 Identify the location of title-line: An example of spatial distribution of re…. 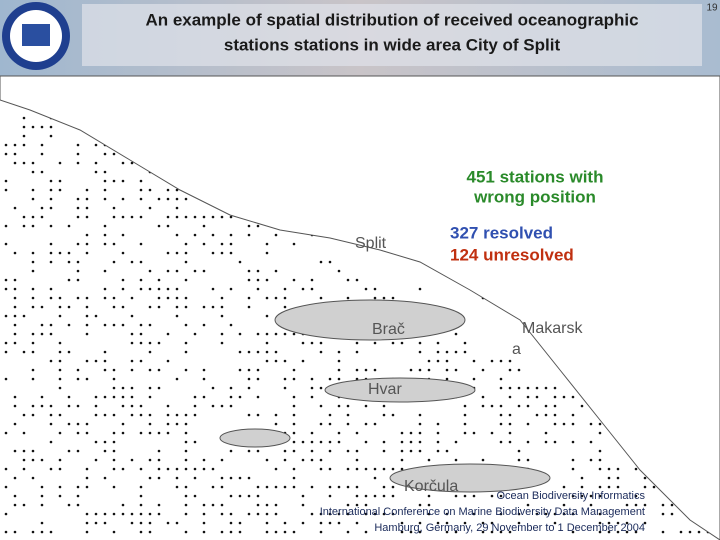
(391, 19).